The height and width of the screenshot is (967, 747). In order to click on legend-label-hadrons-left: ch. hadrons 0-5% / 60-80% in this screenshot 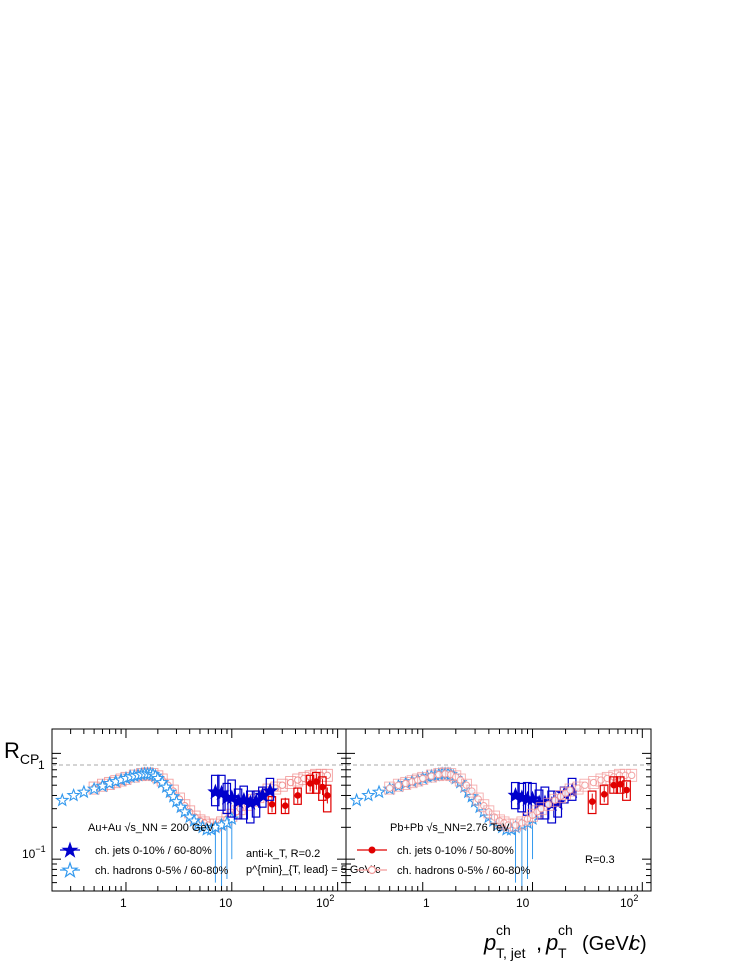, I will do `click(162, 871)`.